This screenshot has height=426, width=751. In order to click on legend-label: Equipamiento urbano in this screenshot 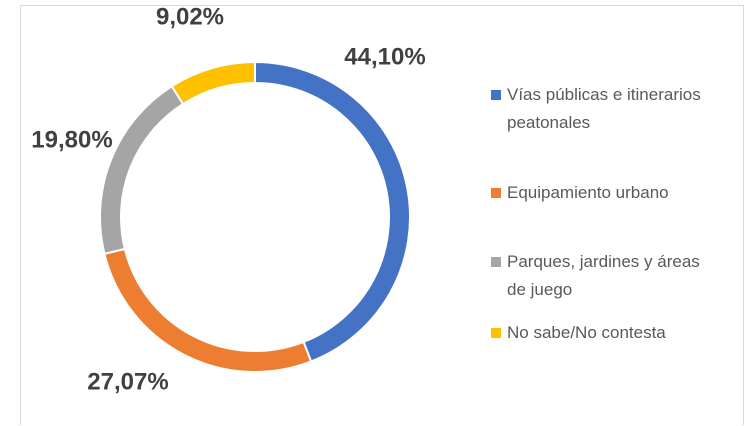, I will do `click(588, 192)`.